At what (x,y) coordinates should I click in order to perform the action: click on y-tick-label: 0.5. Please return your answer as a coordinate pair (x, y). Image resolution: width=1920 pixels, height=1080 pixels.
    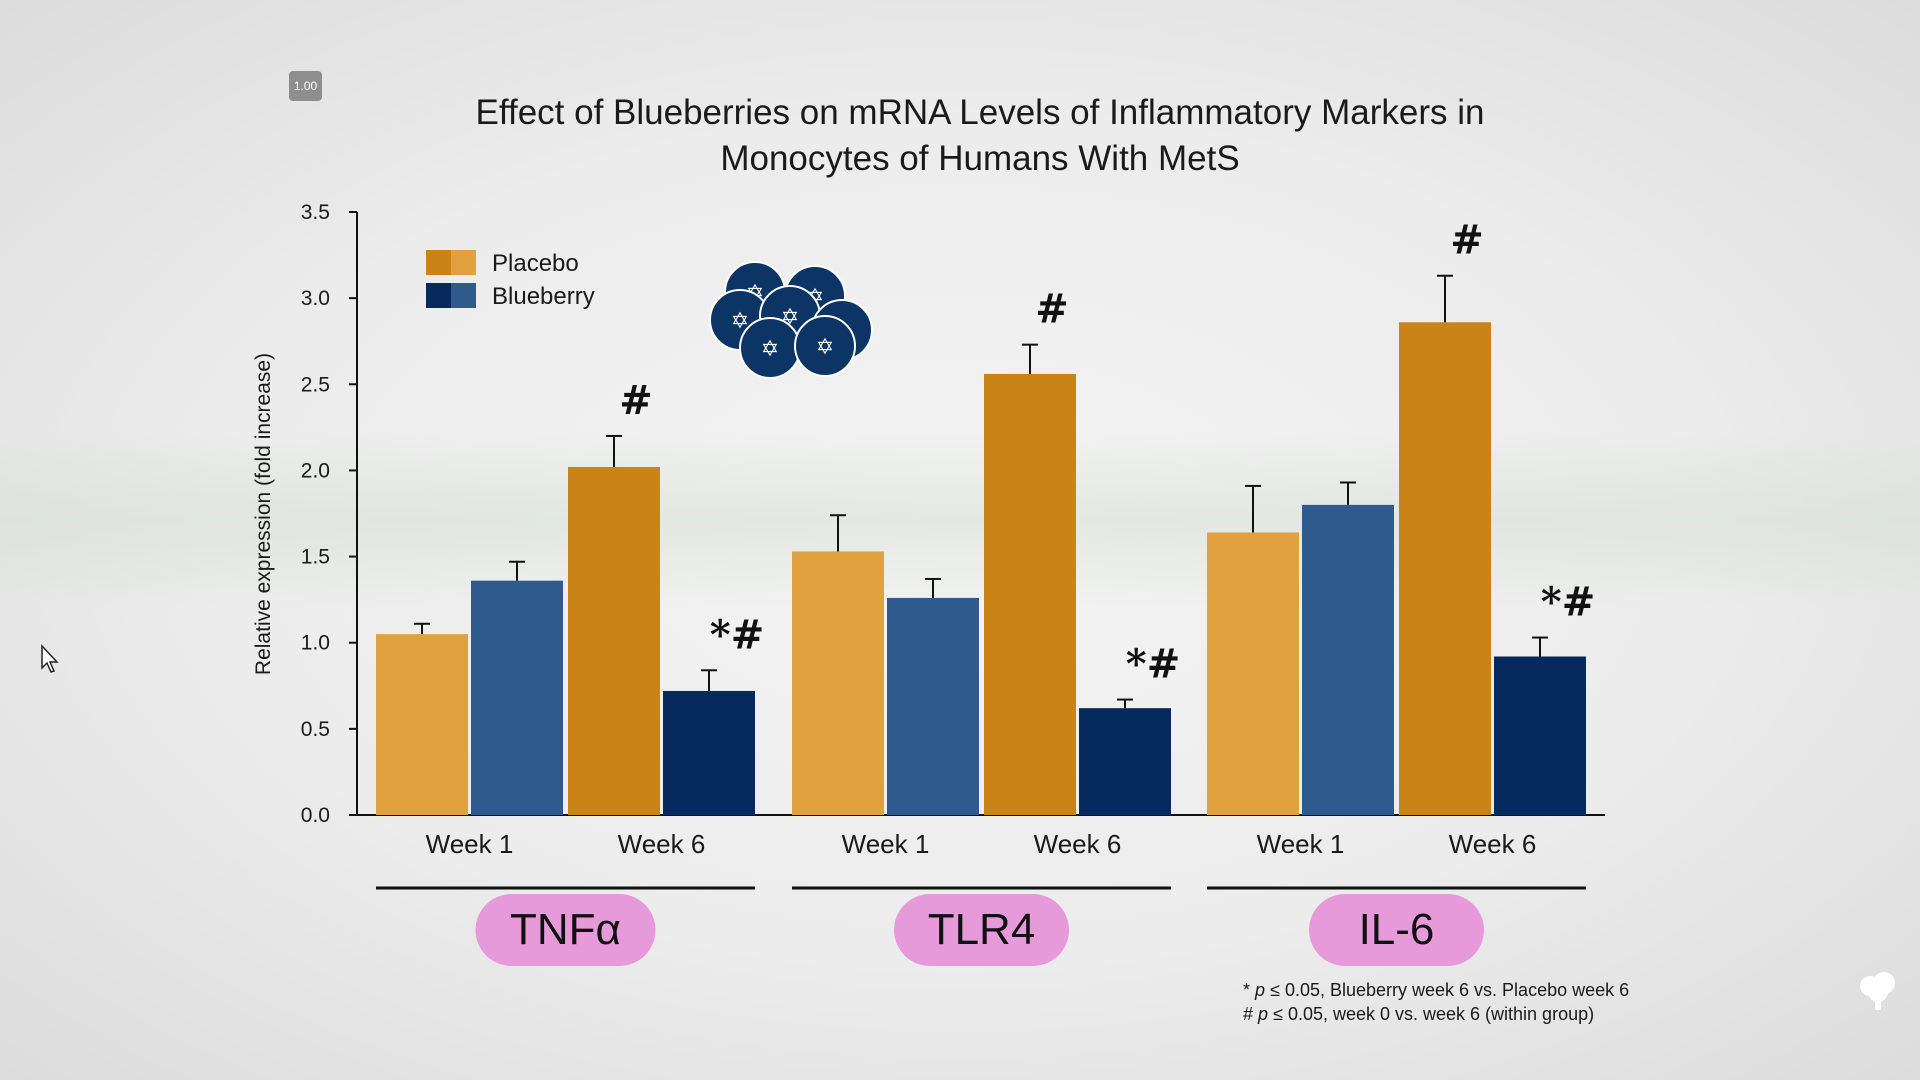
    Looking at the image, I should click on (315, 729).